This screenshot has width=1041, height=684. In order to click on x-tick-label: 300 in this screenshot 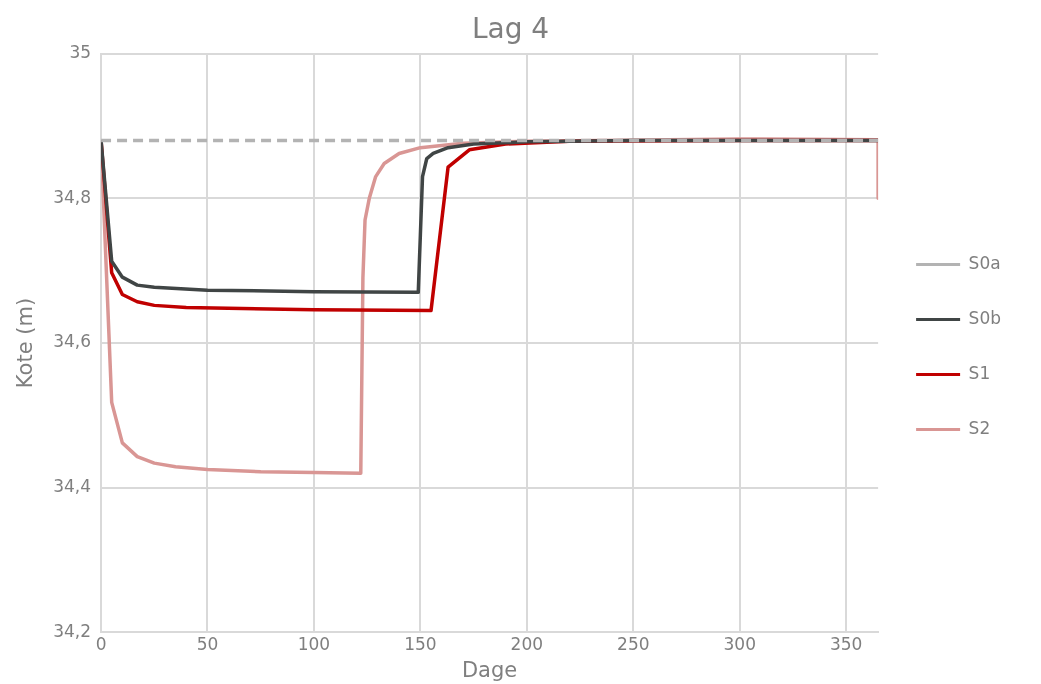, I will do `click(739, 644)`.